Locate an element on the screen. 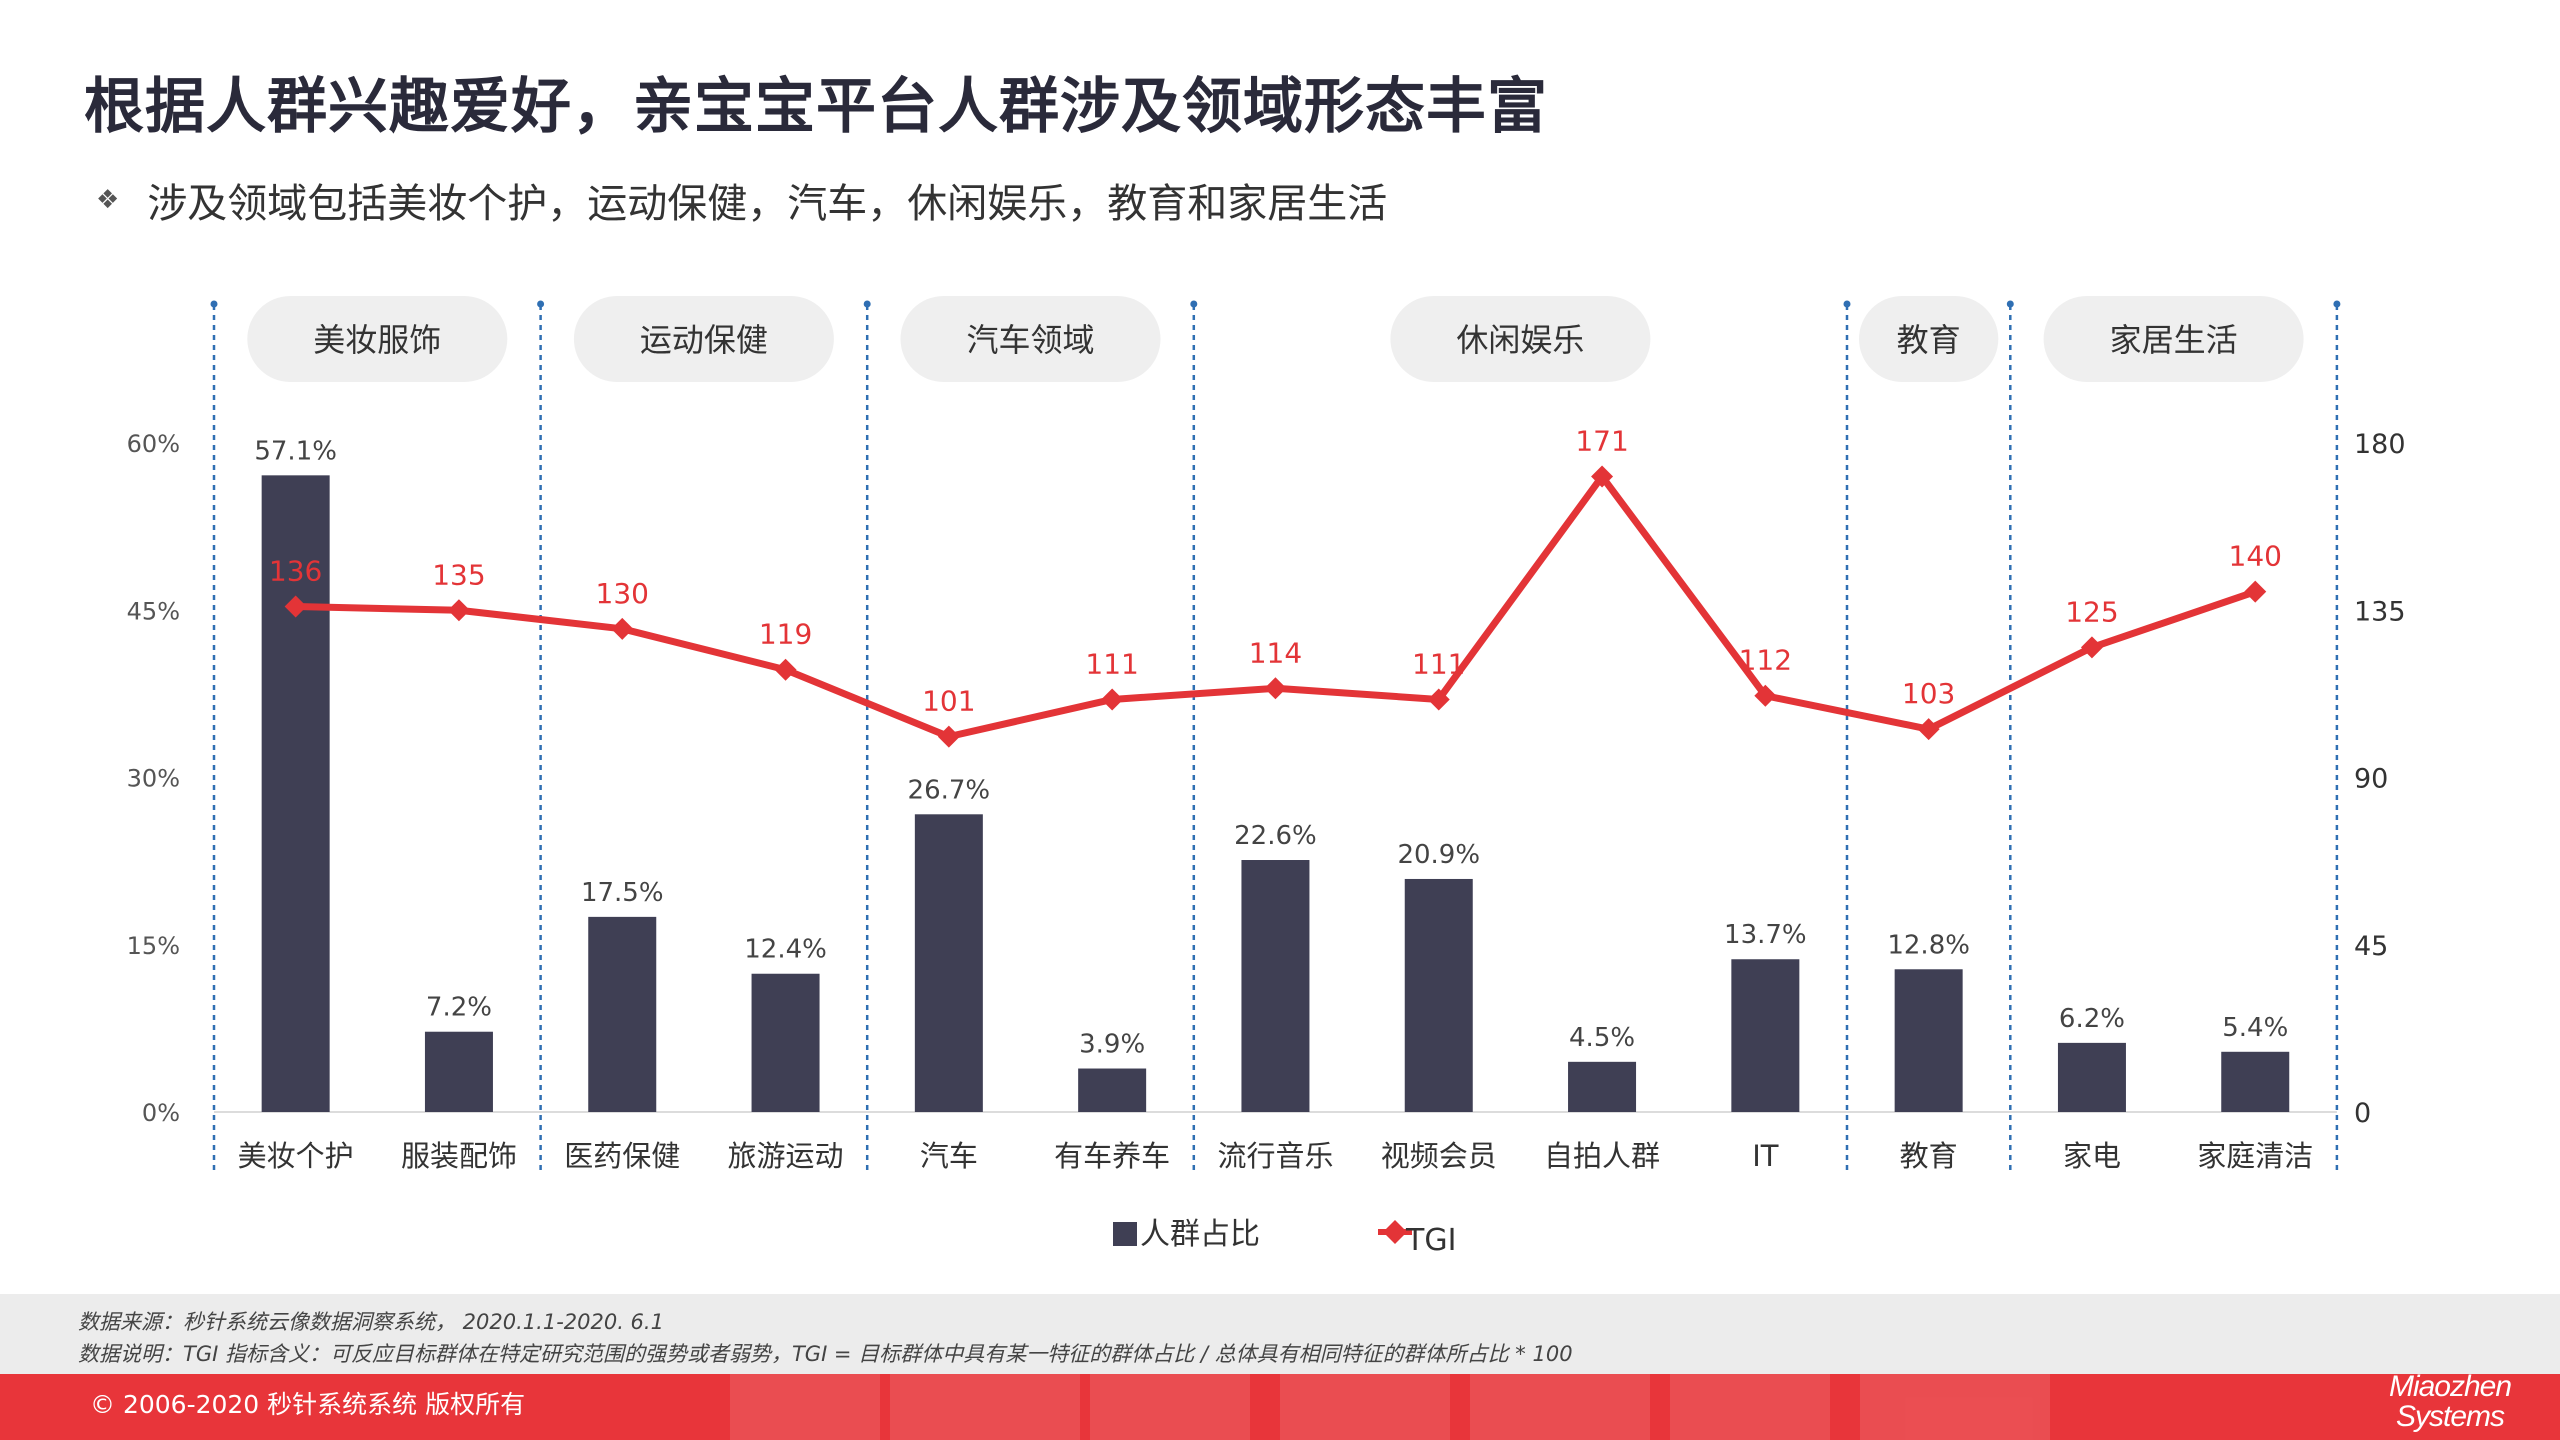 The width and height of the screenshot is (2560, 1440). tgi-value-label: 112 is located at coordinates (1765, 660).